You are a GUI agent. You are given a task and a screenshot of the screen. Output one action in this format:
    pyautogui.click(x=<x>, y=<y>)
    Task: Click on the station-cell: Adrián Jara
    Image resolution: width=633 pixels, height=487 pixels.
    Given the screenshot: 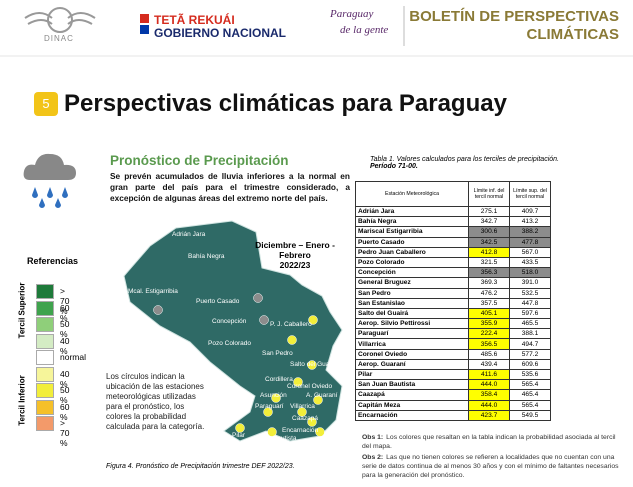 What is the action you would take?
    pyautogui.click(x=412, y=211)
    